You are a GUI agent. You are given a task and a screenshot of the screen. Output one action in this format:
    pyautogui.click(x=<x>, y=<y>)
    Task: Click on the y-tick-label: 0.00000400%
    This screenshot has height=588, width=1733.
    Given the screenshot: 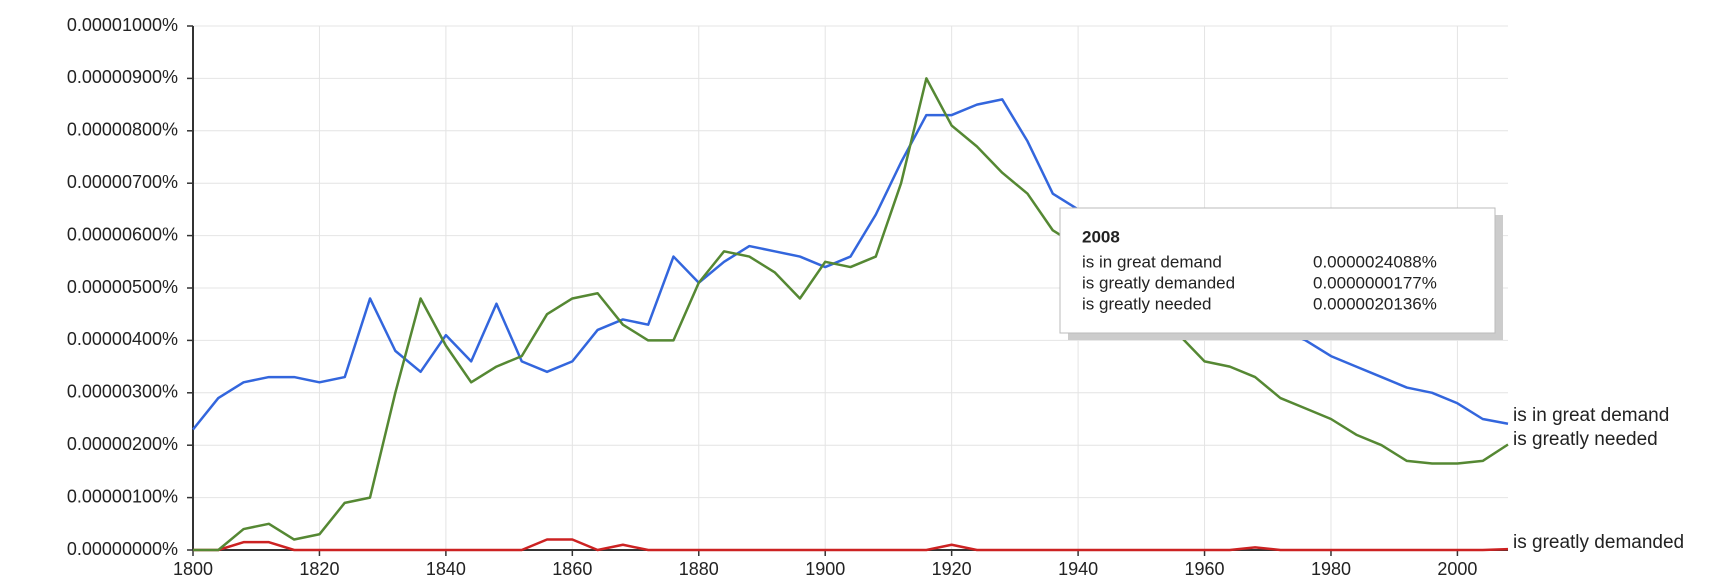 What is the action you would take?
    pyautogui.click(x=122, y=339)
    